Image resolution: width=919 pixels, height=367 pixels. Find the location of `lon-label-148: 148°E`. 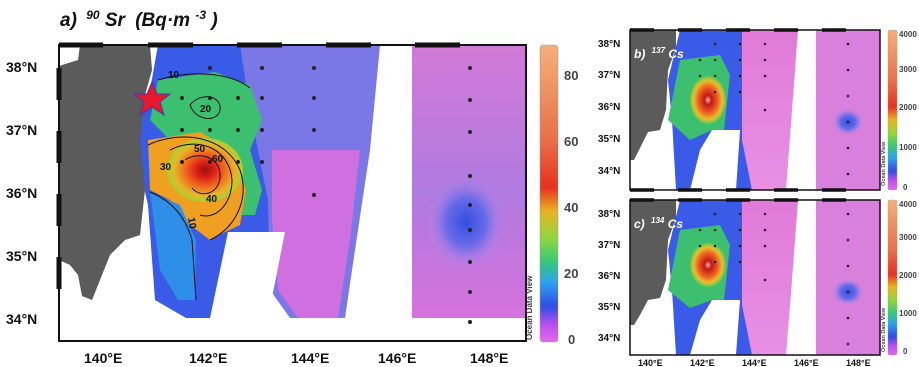

lon-label-148: 148°E is located at coordinates (489, 358).